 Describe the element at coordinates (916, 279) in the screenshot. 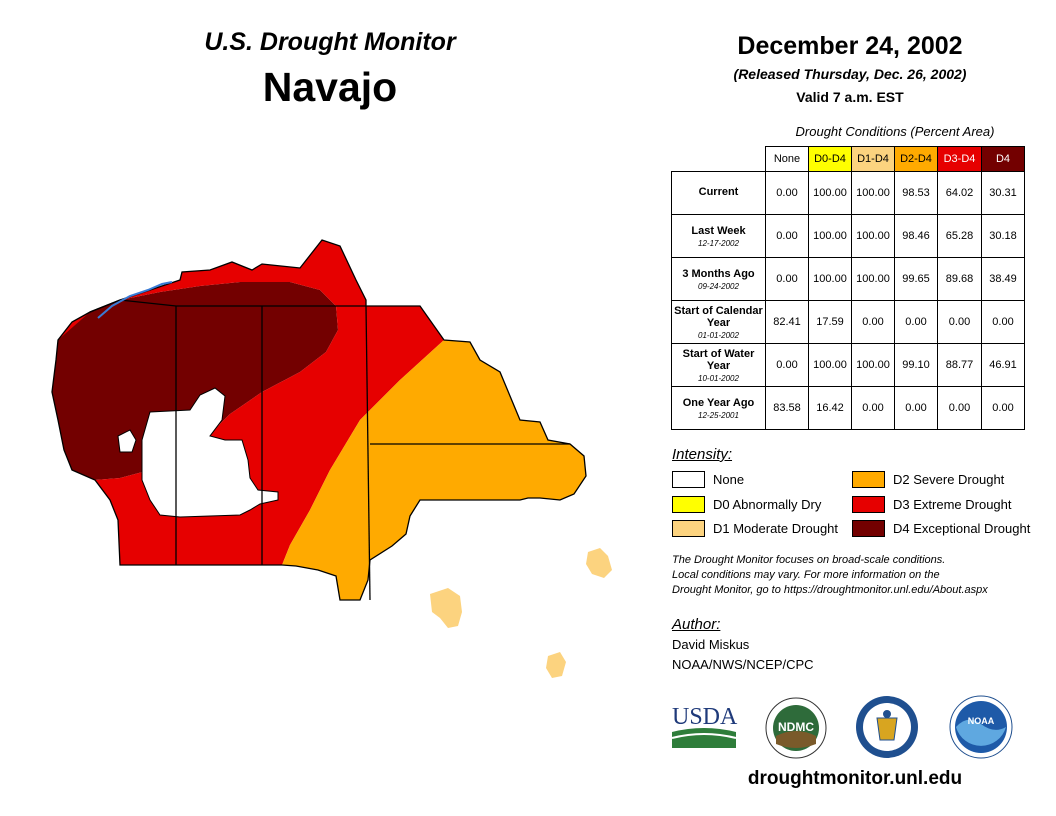

I see `cell-value: 99.65` at that location.